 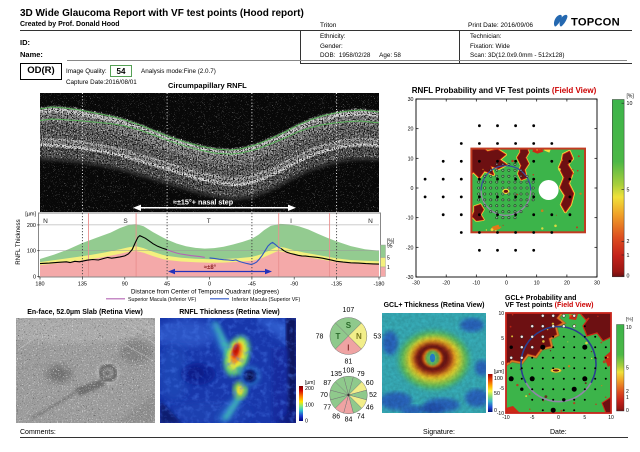 What do you see at coordinates (203, 201) in the screenshot?
I see `svg-text: ≈±15°+ nasal step` at bounding box center [203, 201].